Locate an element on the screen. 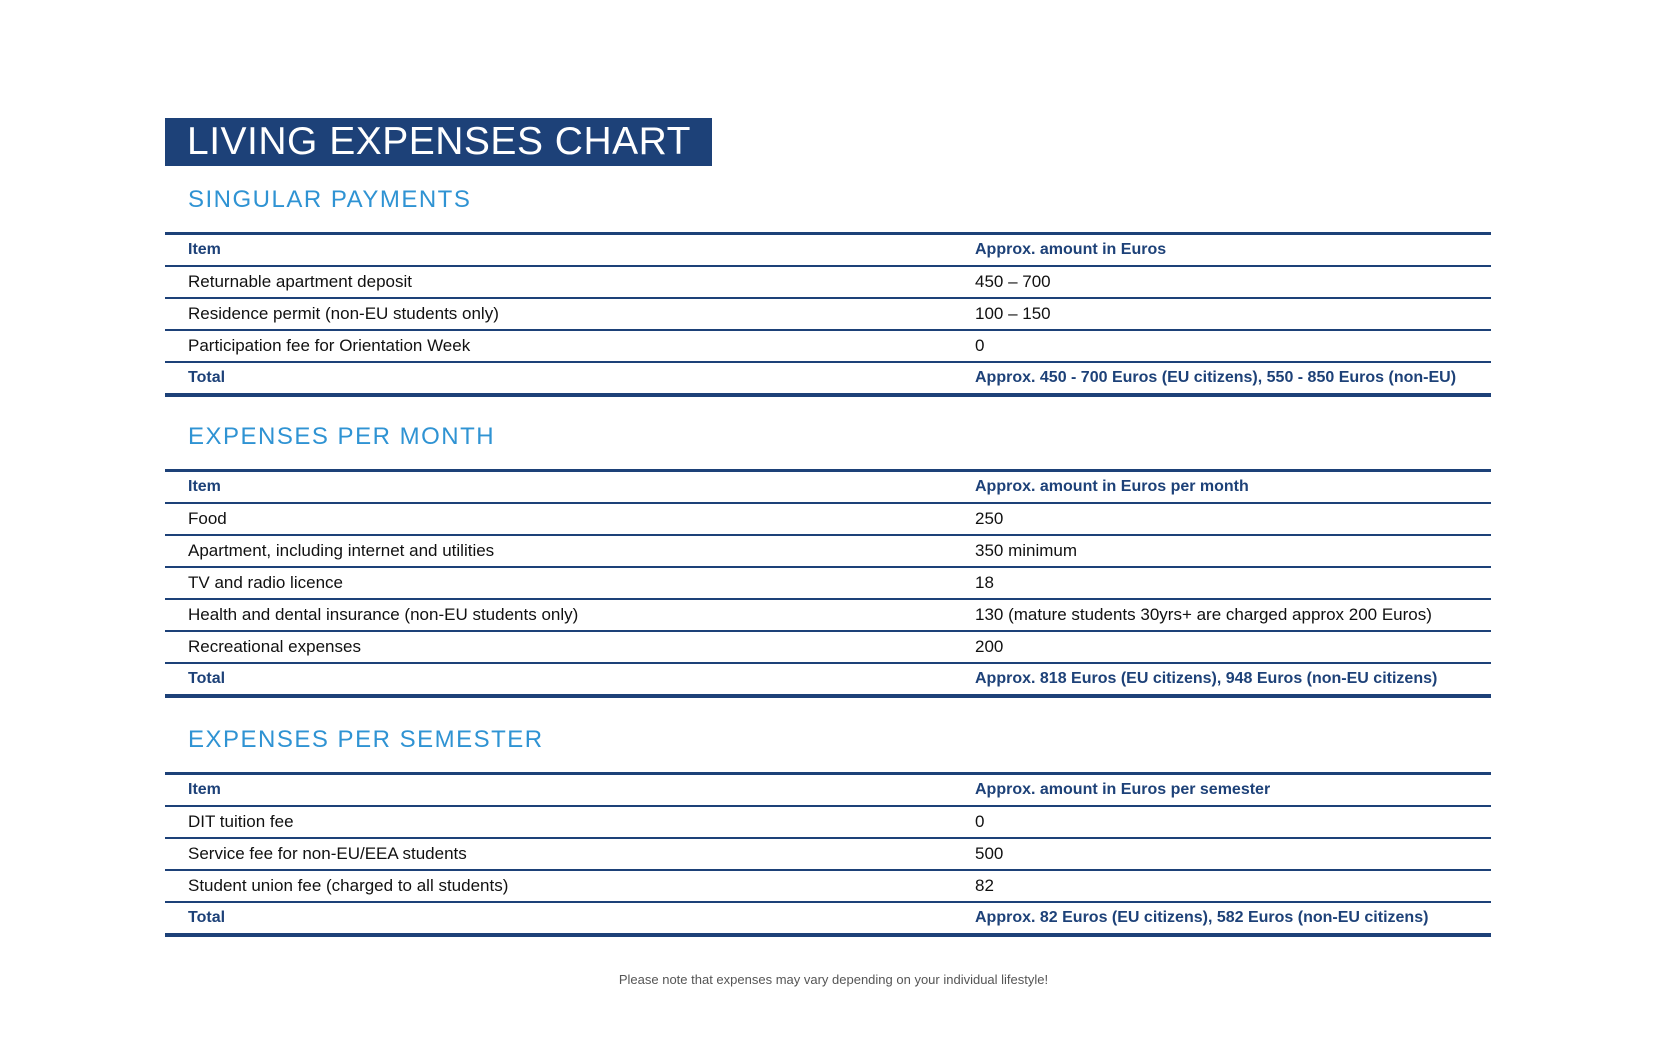  header-row: Item Approx. amount in Euros per month is located at coordinates (828, 487).